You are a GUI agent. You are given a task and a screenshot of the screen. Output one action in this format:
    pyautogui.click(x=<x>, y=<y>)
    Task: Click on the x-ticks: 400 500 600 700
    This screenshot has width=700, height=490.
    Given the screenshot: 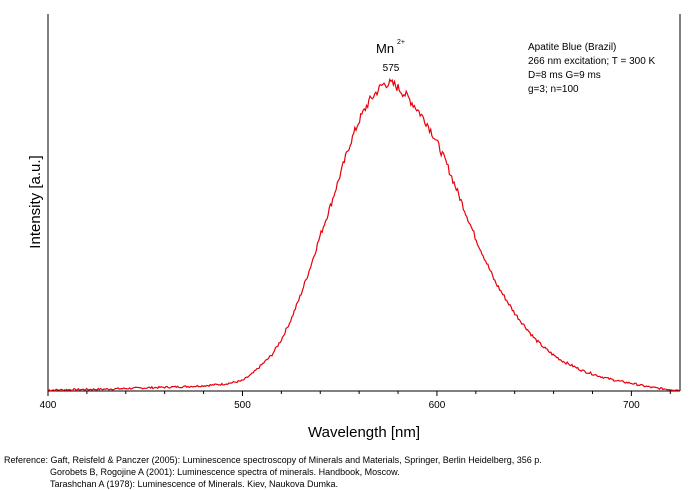 What is the action you would take?
    pyautogui.click(x=355, y=401)
    